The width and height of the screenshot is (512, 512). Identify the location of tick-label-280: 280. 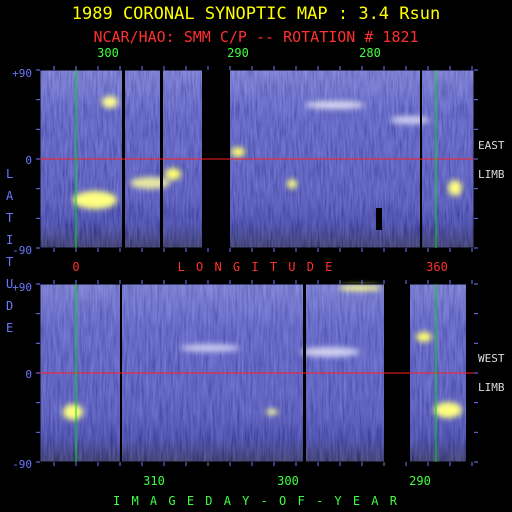
(370, 53).